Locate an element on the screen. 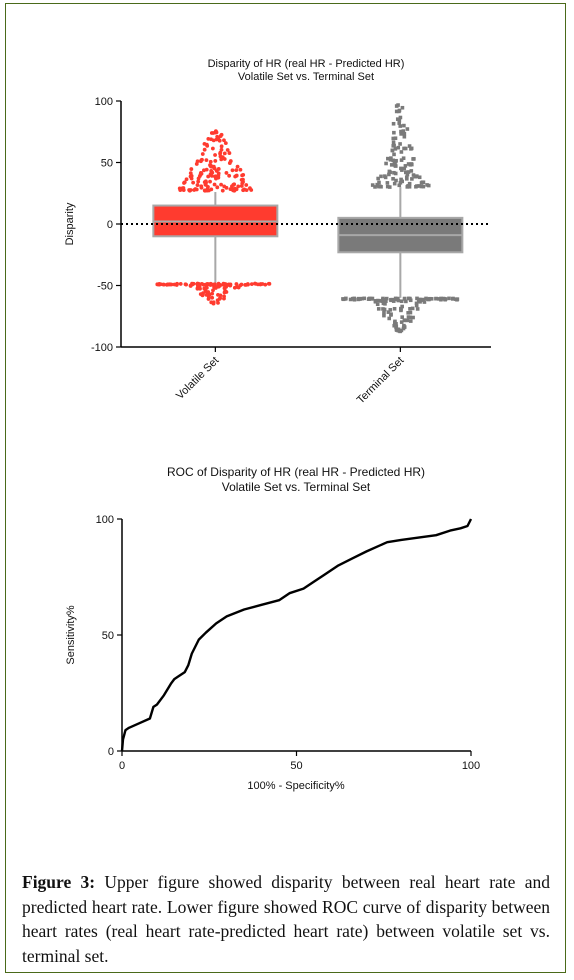  roc-y-tick-label: 100 is located at coordinates (105, 520).